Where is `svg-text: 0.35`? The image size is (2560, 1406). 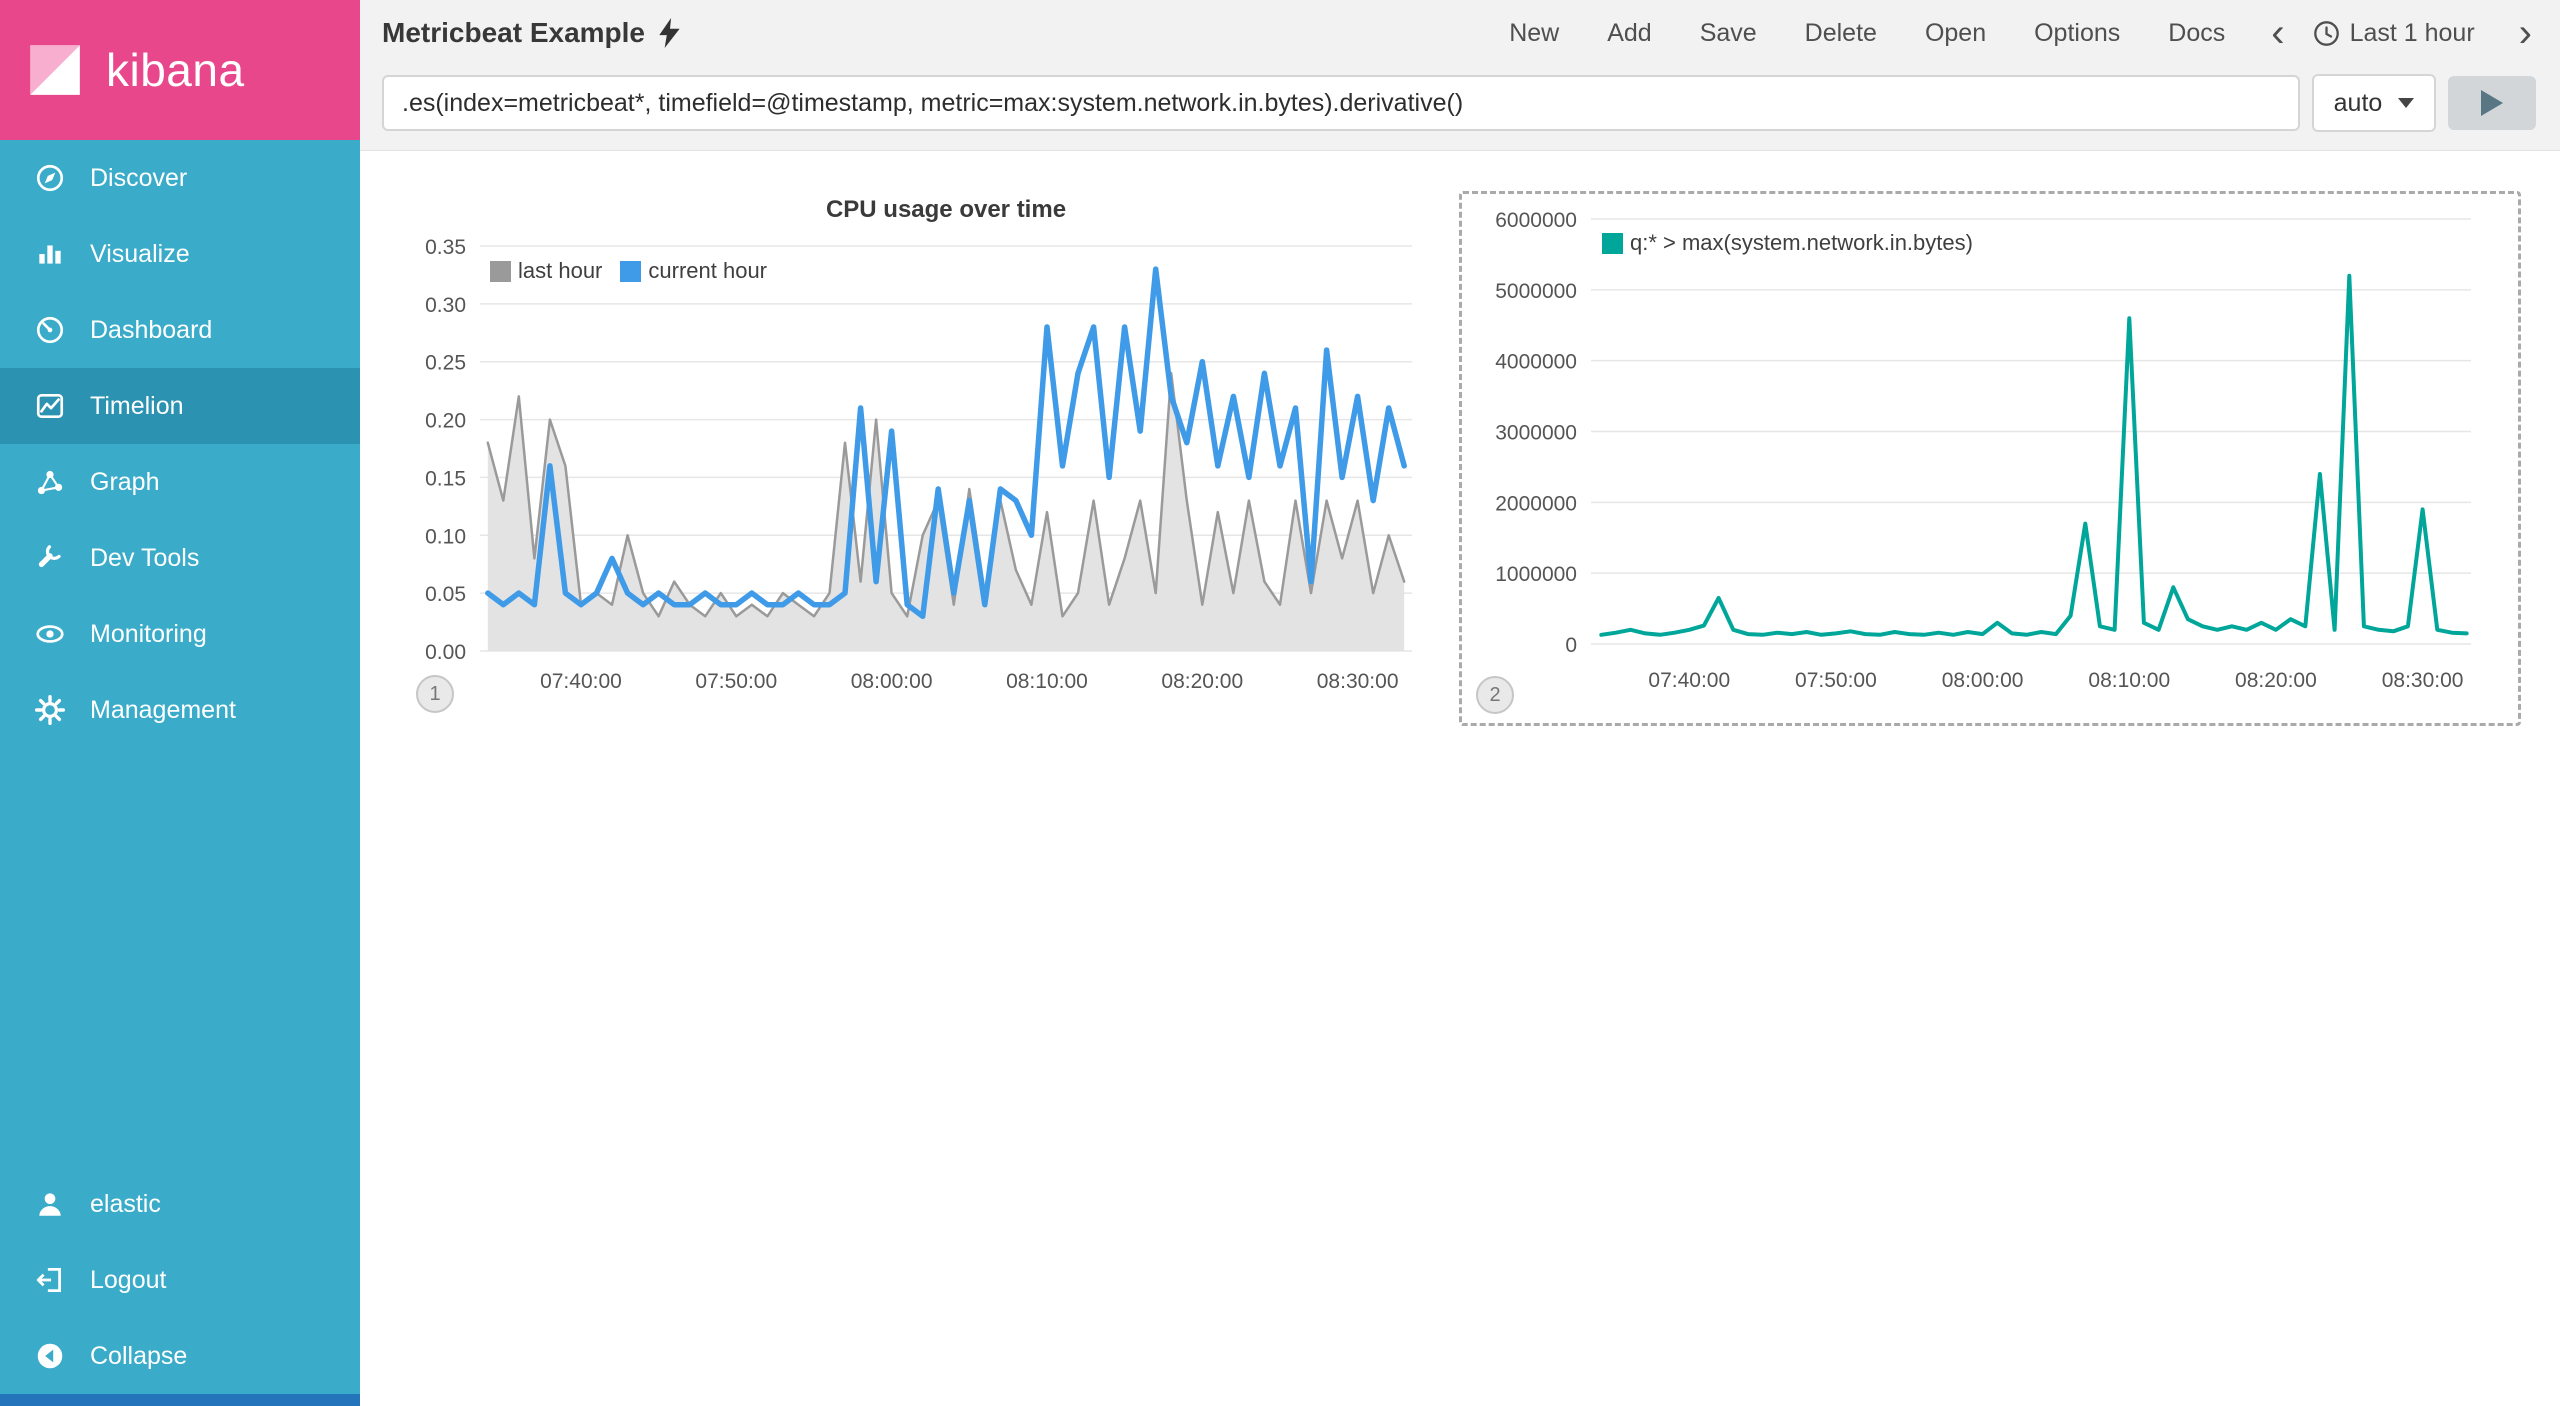
svg-text: 0.35 is located at coordinates (445, 247).